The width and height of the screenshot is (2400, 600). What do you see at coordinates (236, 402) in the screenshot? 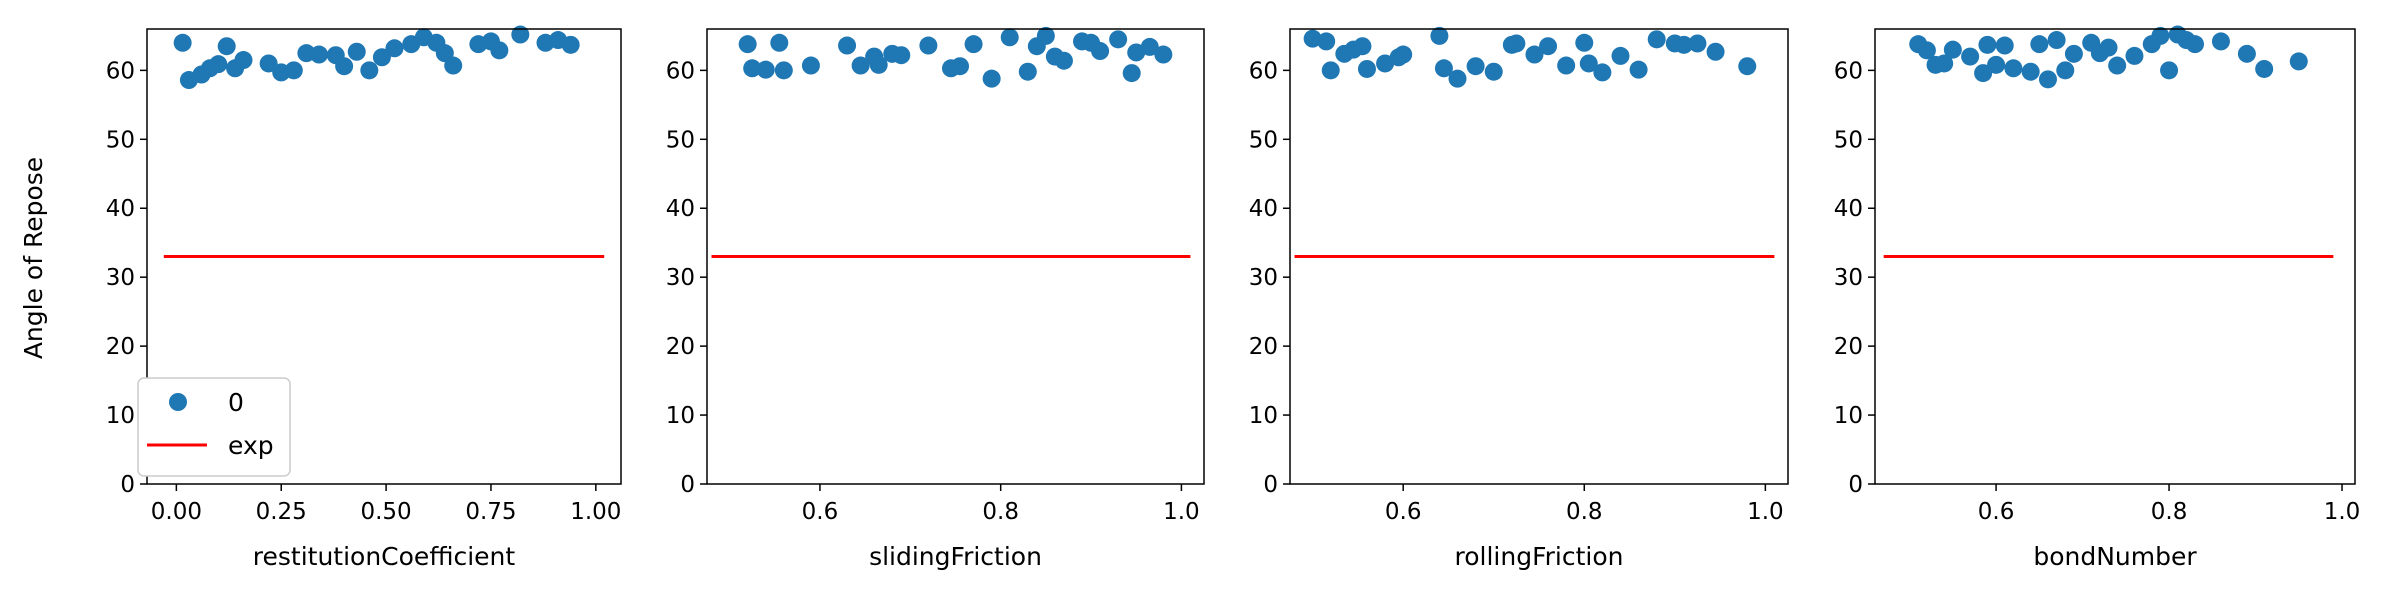
I see `legend-label-0: 0` at bounding box center [236, 402].